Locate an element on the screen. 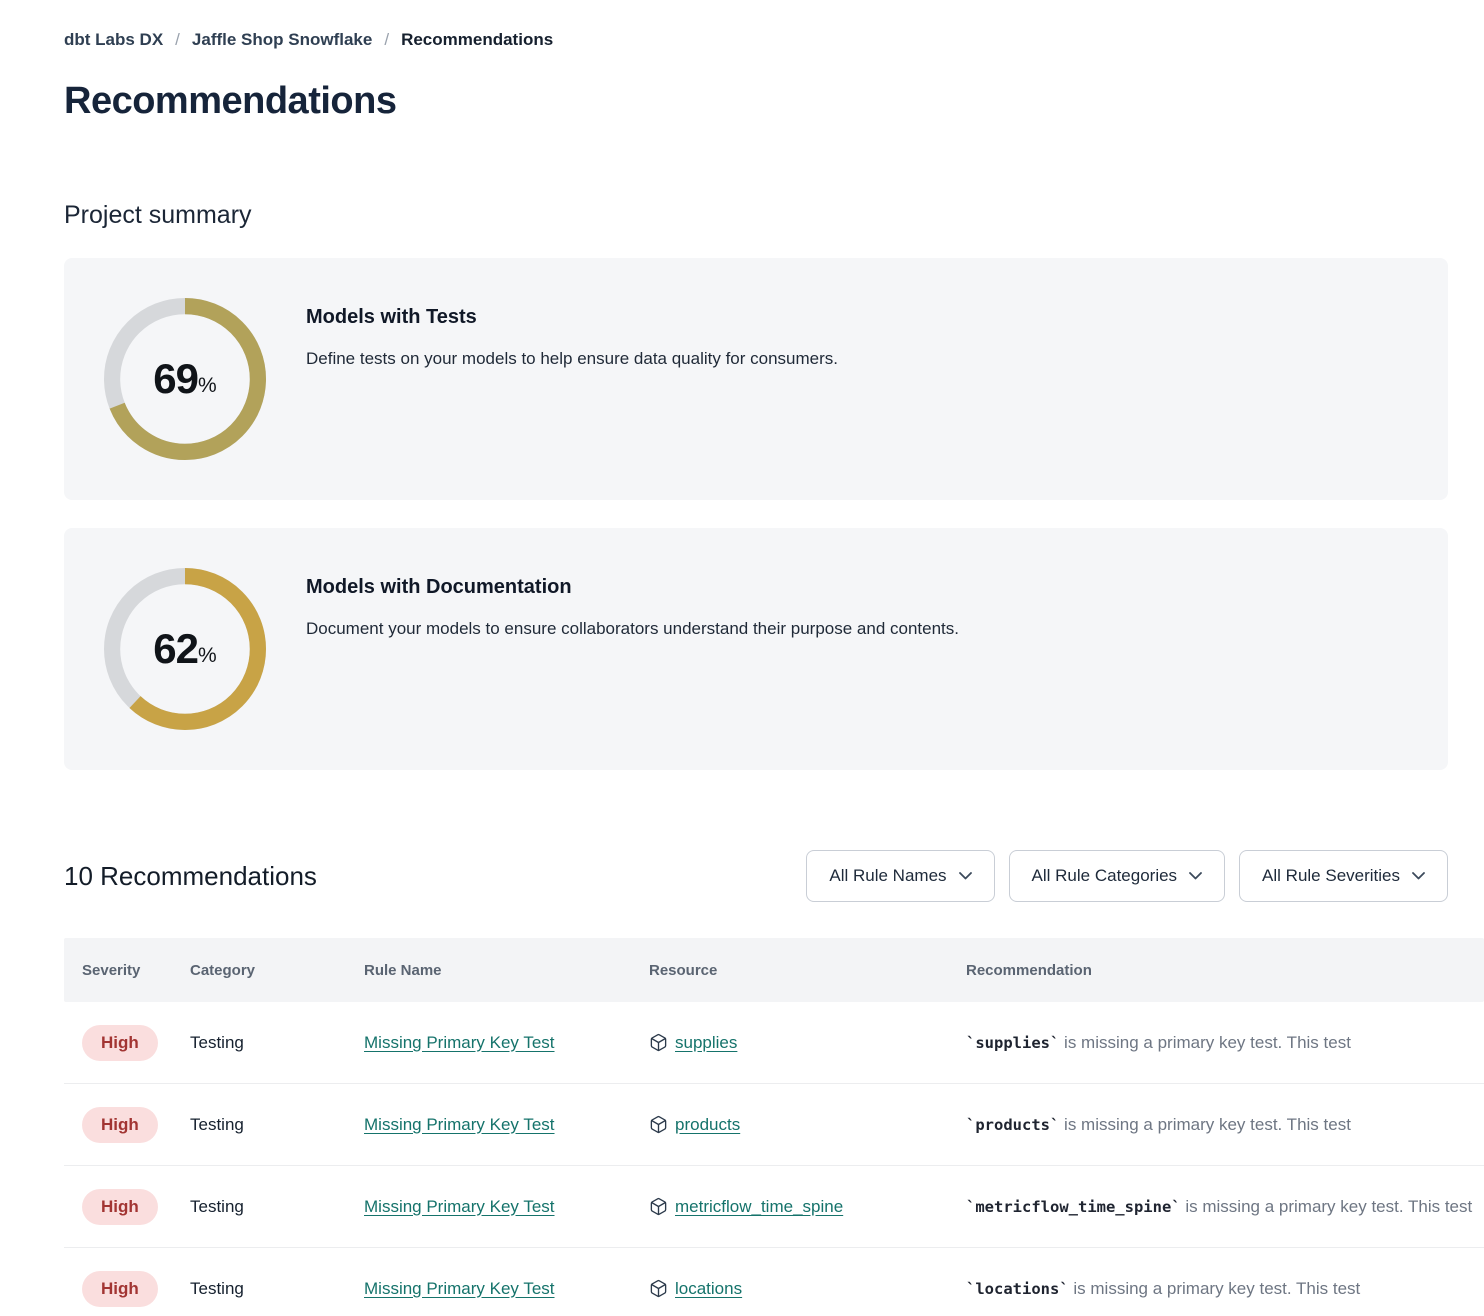 The height and width of the screenshot is (1316, 1484). filter-rule-categories-dropdown: All Rule Categories is located at coordinates (1117, 876).